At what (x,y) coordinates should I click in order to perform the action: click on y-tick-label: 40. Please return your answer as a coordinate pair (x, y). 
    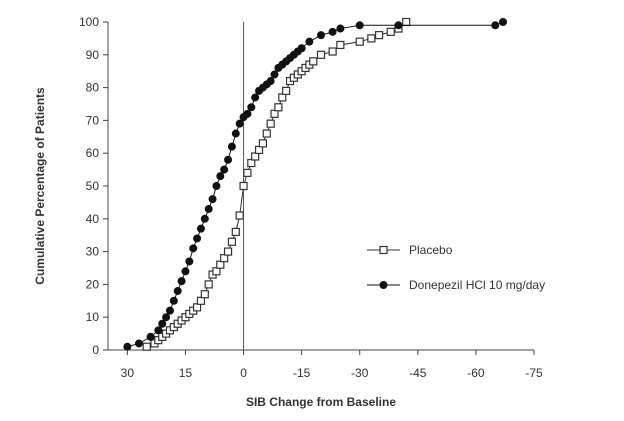
    Looking at the image, I should click on (93, 219).